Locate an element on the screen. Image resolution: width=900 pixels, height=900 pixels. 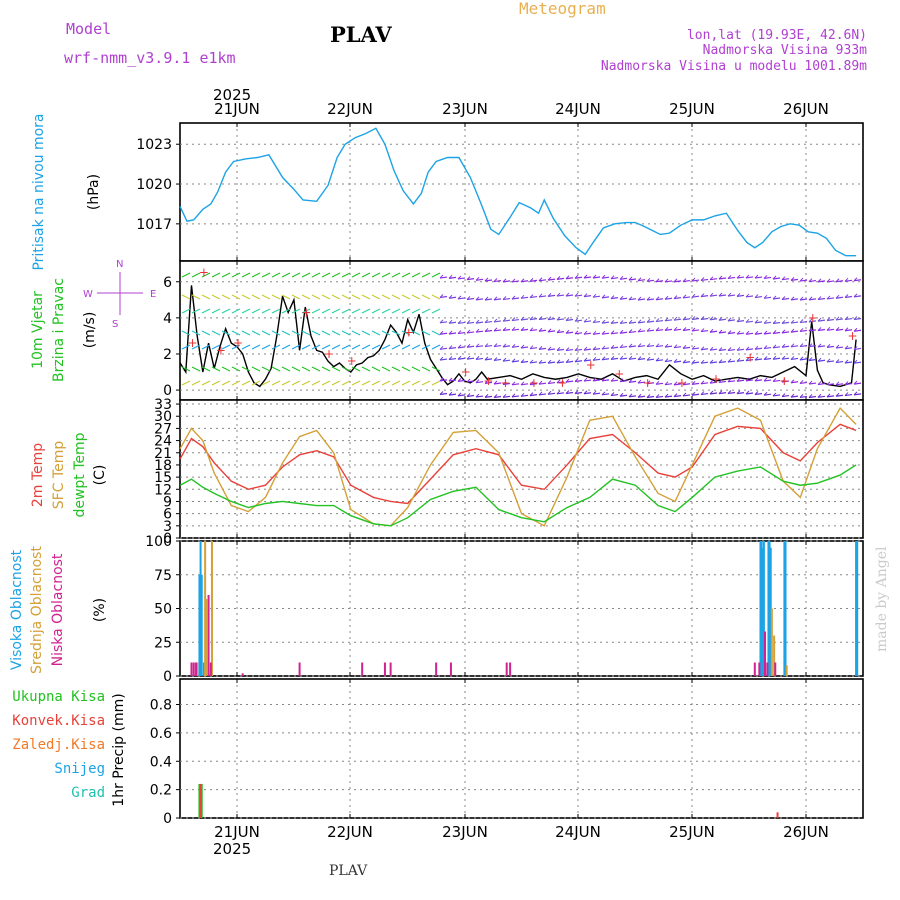
station-title: PLAV is located at coordinates (361, 34).